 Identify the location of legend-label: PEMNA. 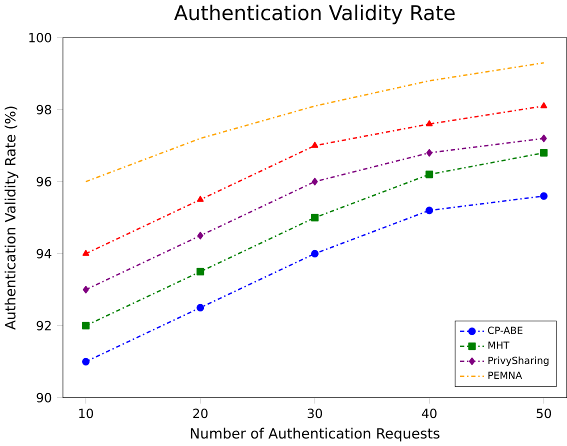
(505, 375).